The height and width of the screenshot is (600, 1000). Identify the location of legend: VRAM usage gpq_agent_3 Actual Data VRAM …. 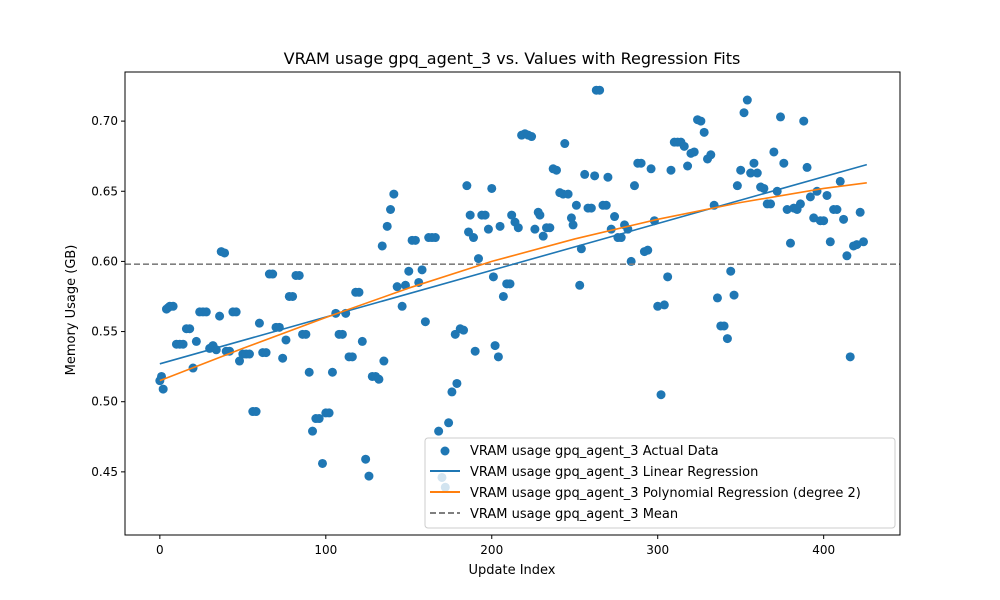
(660, 483).